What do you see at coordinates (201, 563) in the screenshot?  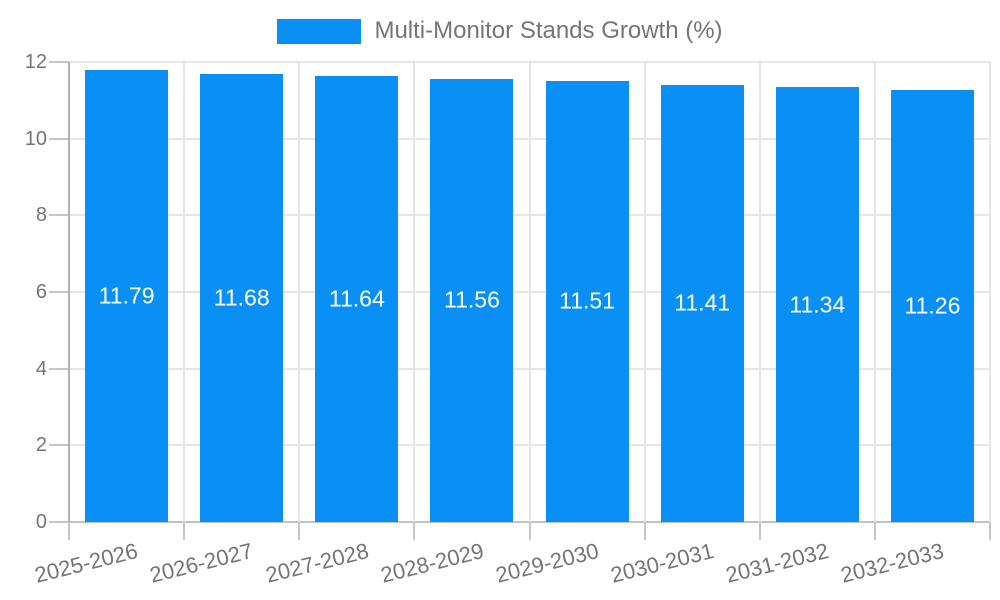 I see `x-axis-tick-label: 2026-2027` at bounding box center [201, 563].